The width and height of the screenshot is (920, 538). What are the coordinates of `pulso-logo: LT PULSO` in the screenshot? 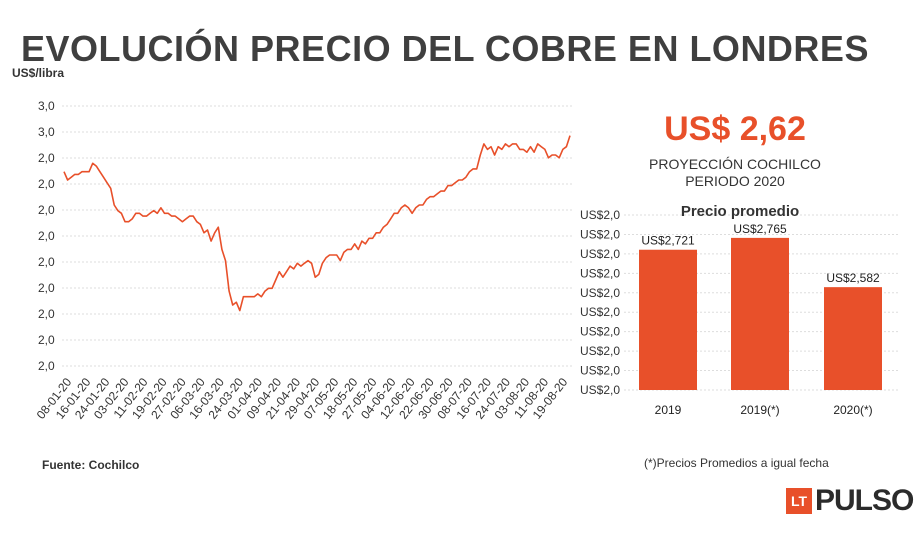 It's located at (850, 500).